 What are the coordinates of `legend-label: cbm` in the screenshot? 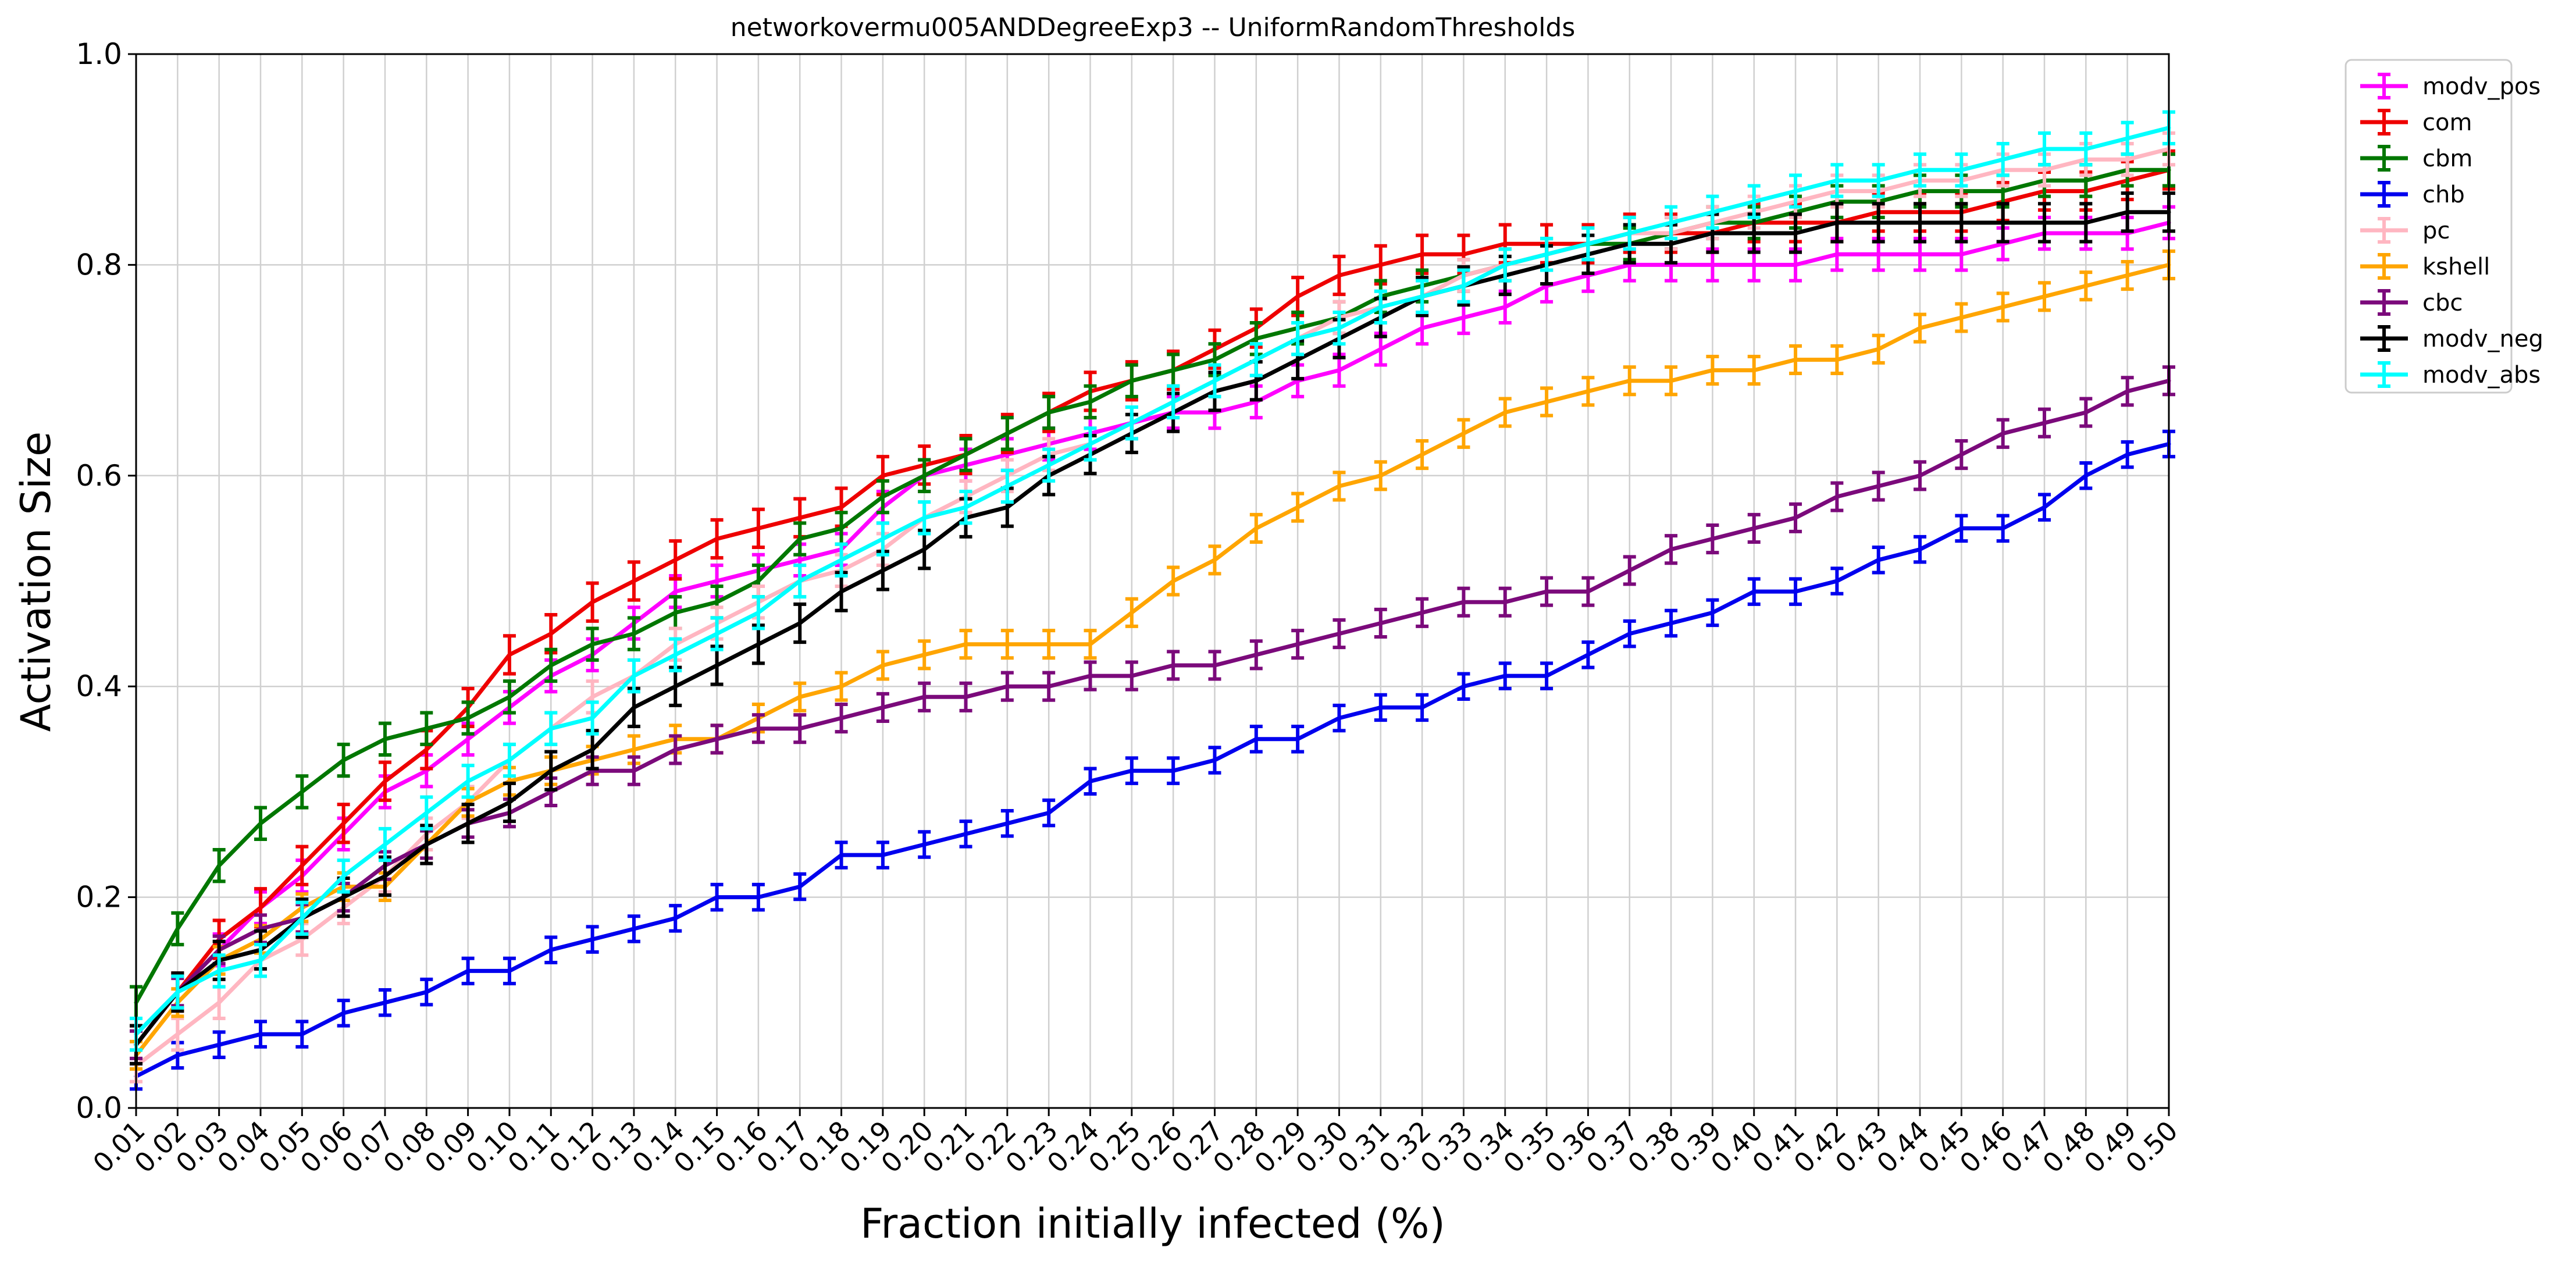 It's located at (2447, 158).